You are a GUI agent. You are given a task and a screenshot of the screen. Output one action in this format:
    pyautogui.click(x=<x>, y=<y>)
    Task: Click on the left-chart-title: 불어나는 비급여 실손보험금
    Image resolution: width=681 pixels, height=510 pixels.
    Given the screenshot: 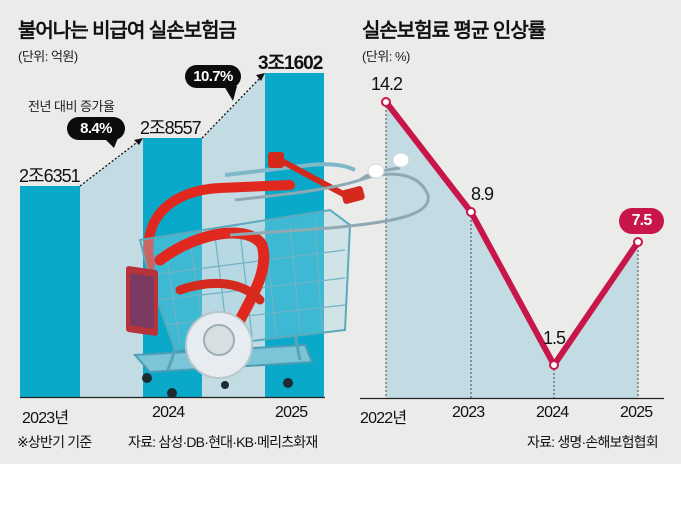 What is the action you would take?
    pyautogui.click(x=127, y=31)
    